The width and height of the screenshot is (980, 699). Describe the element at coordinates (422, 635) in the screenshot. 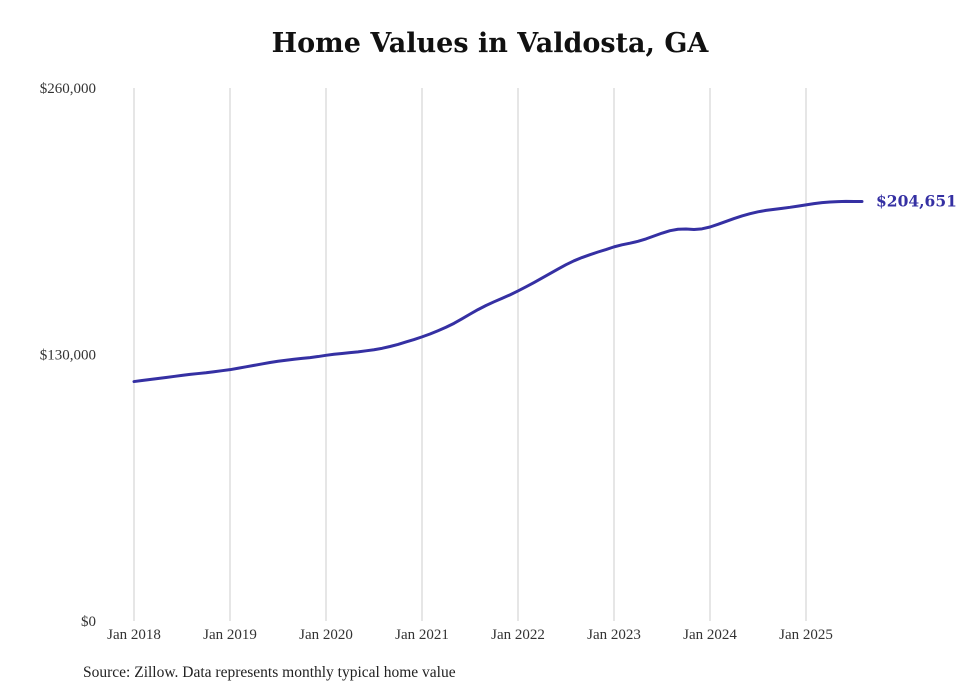

I see `x-tick-label: Jan 2021` at that location.